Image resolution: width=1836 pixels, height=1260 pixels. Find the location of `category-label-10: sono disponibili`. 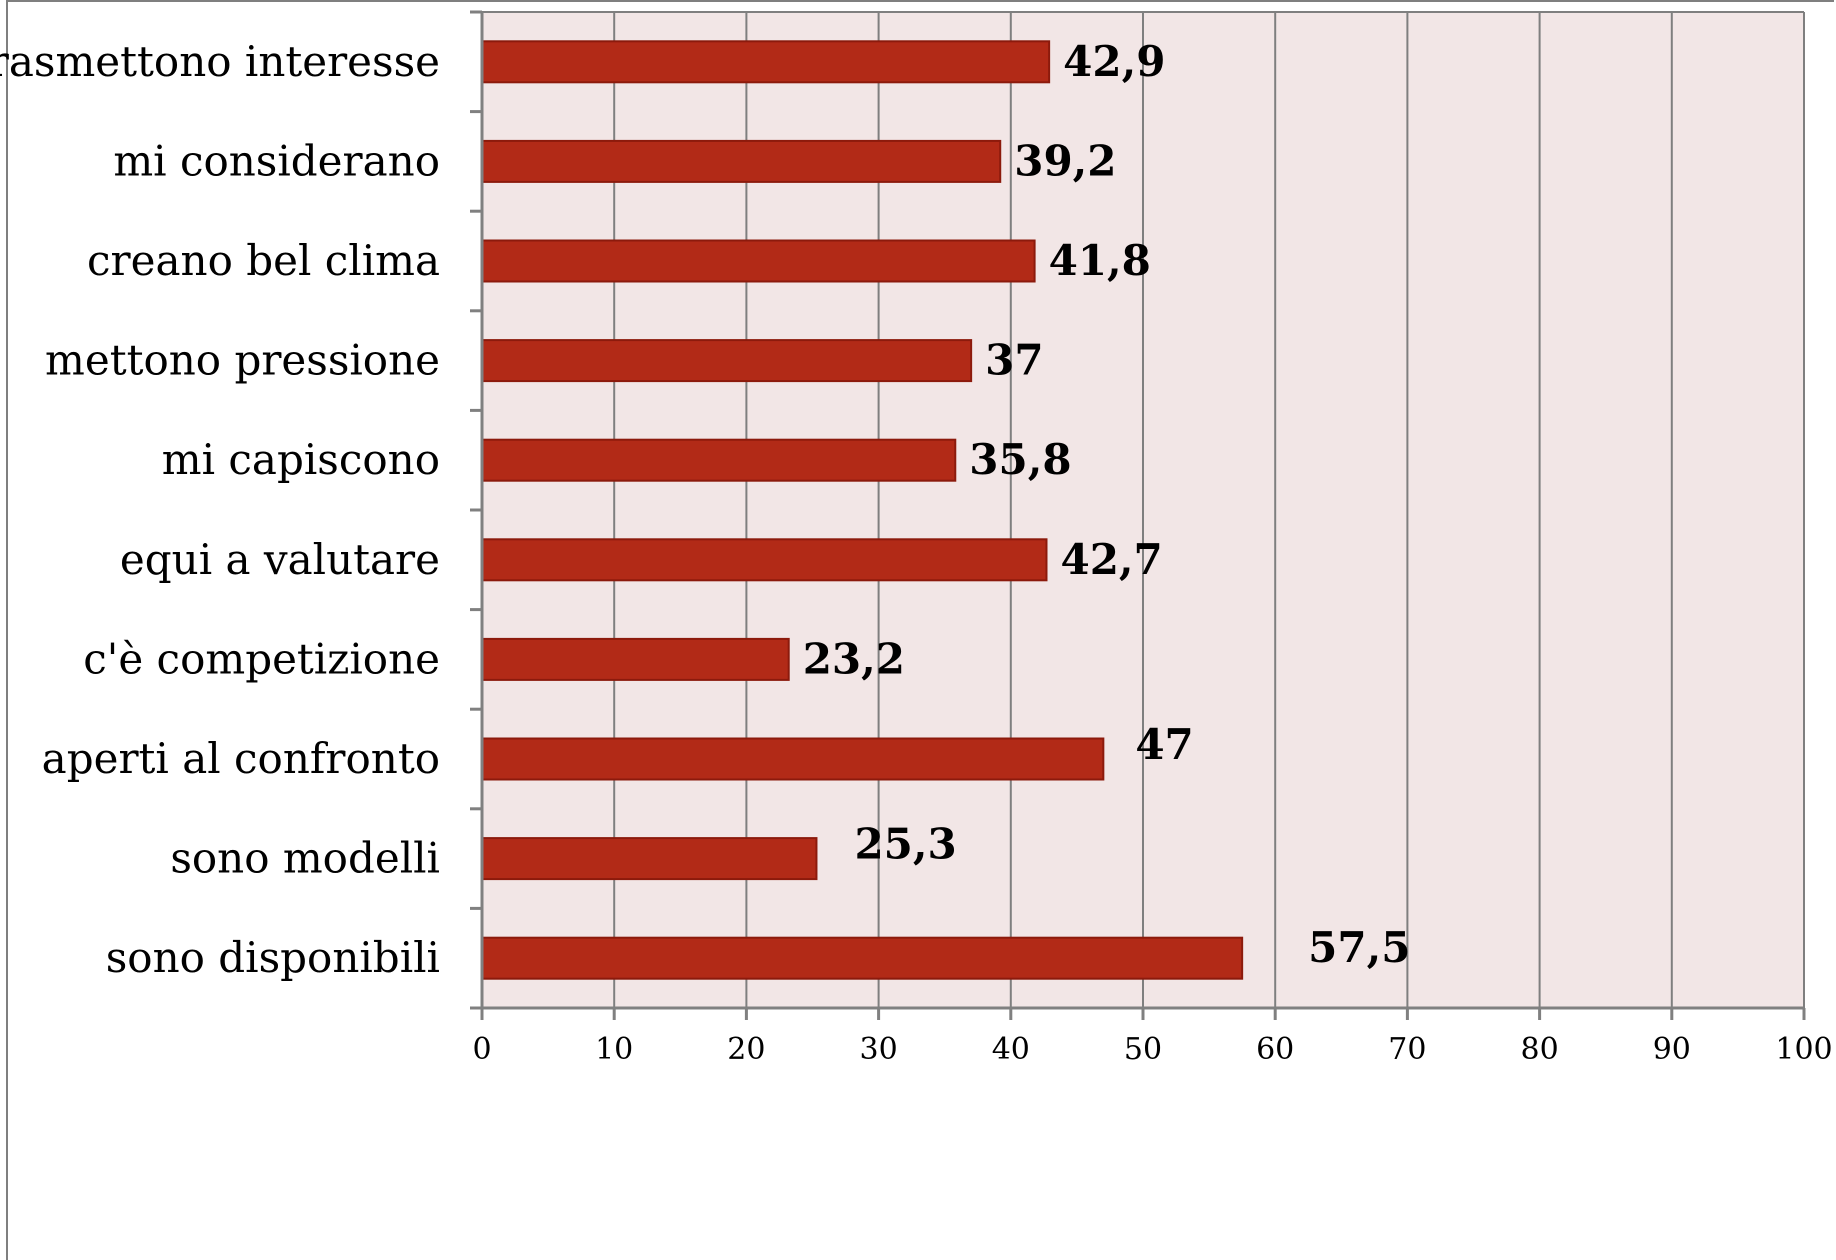

category-label-10: sono disponibili is located at coordinates (273, 957).